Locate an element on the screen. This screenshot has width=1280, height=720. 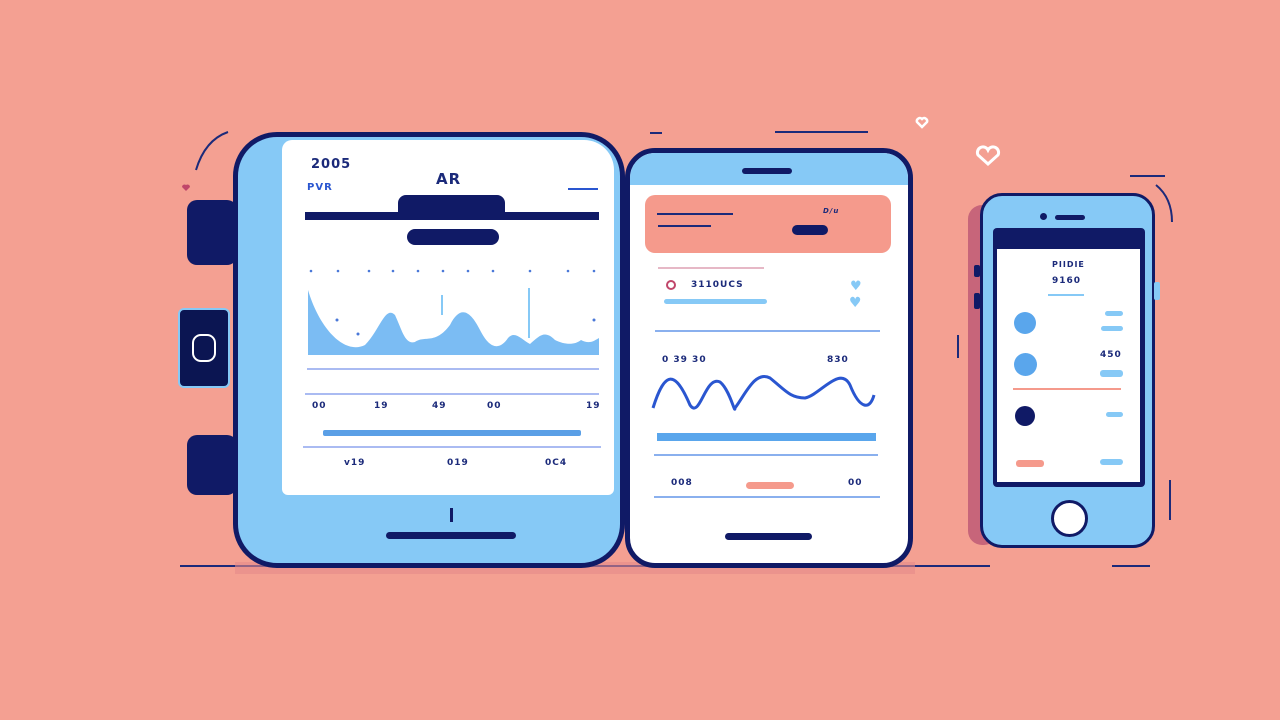
title-label: PIIDIE is located at coordinates (1068, 264).